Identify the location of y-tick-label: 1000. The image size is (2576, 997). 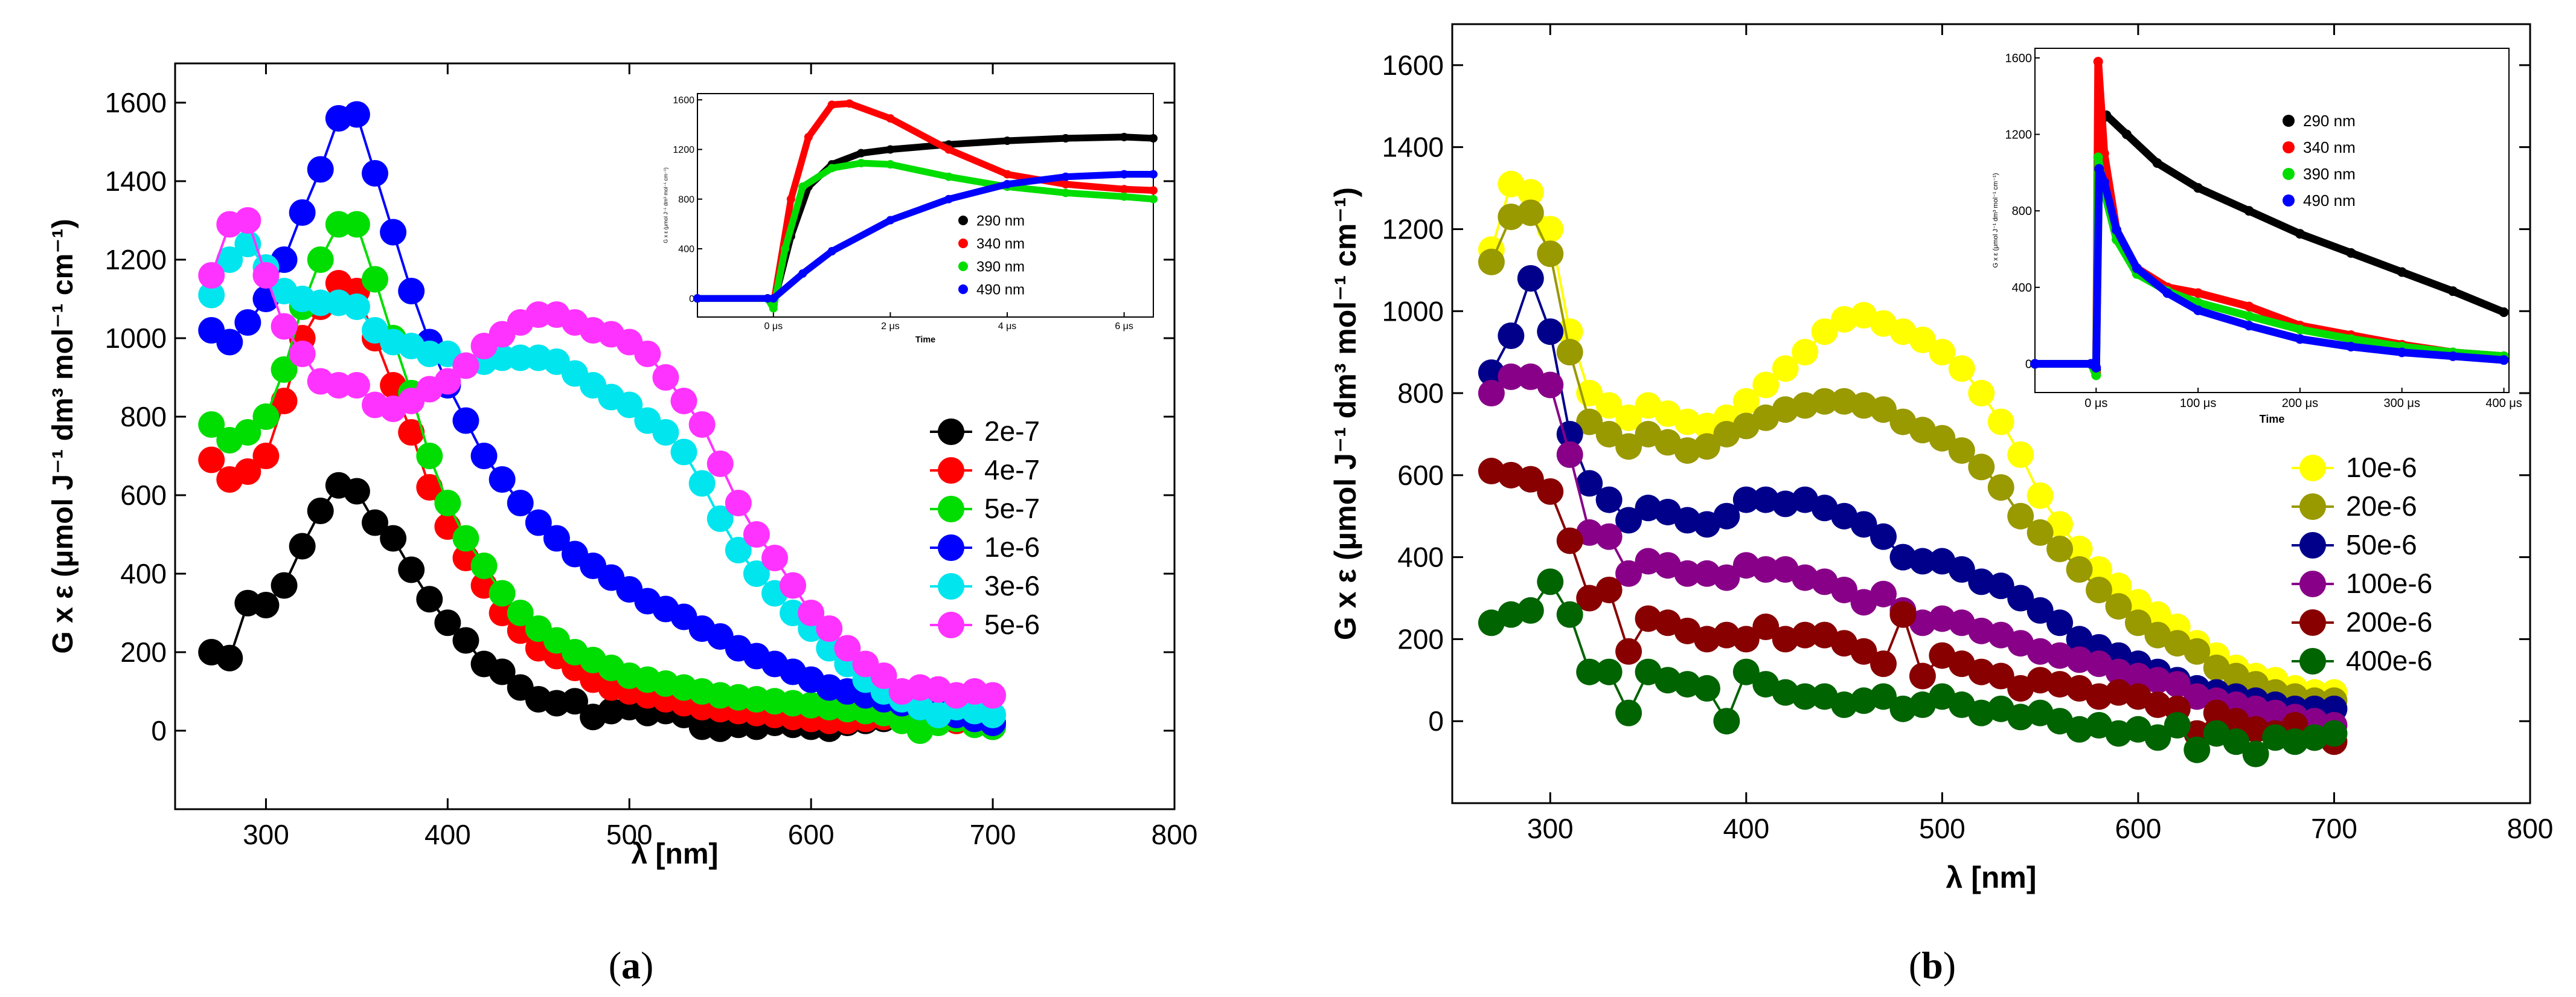
(136, 338).